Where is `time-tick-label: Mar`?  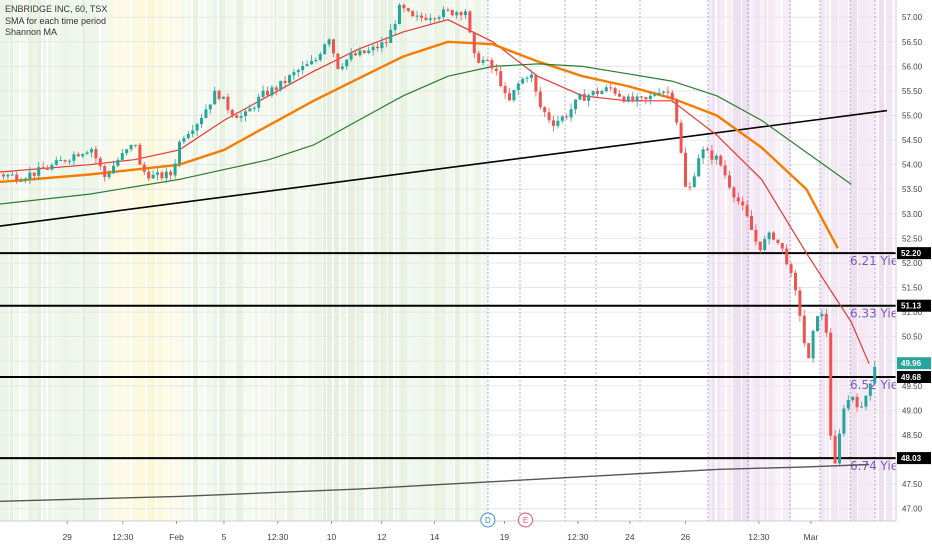 time-tick-label: Mar is located at coordinates (811, 537).